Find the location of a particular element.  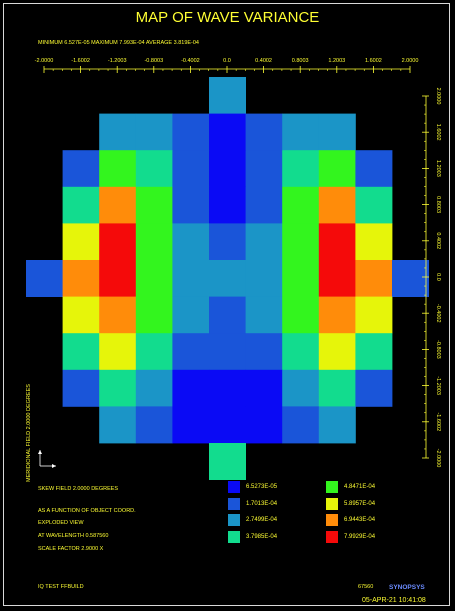

test-id-label: 67560 is located at coordinates (366, 587).